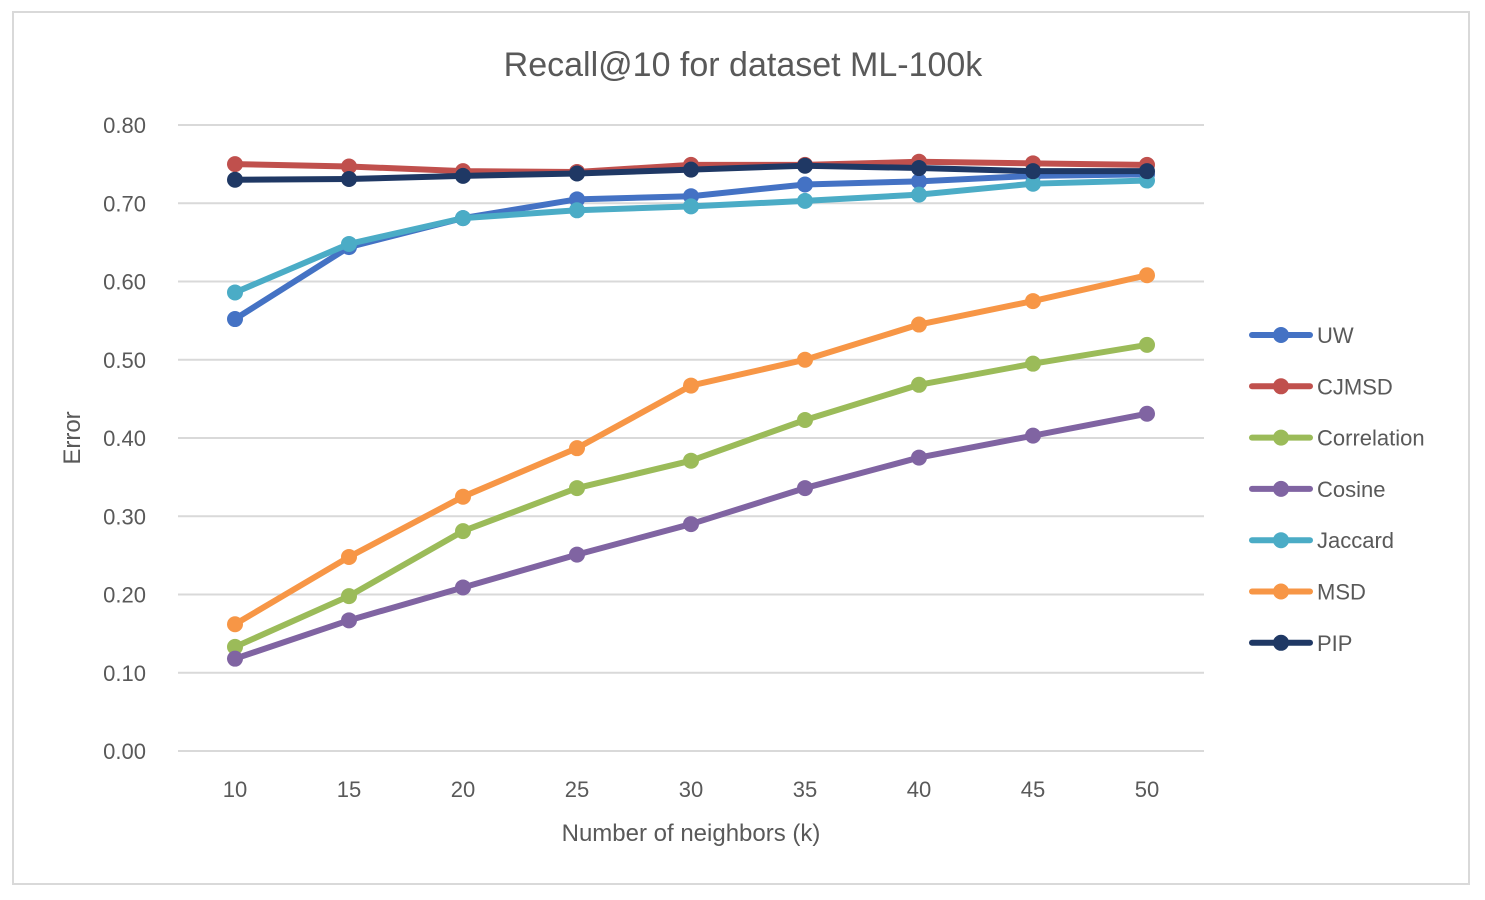  What do you see at coordinates (1371, 438) in the screenshot?
I see `legend-label: Correlation` at bounding box center [1371, 438].